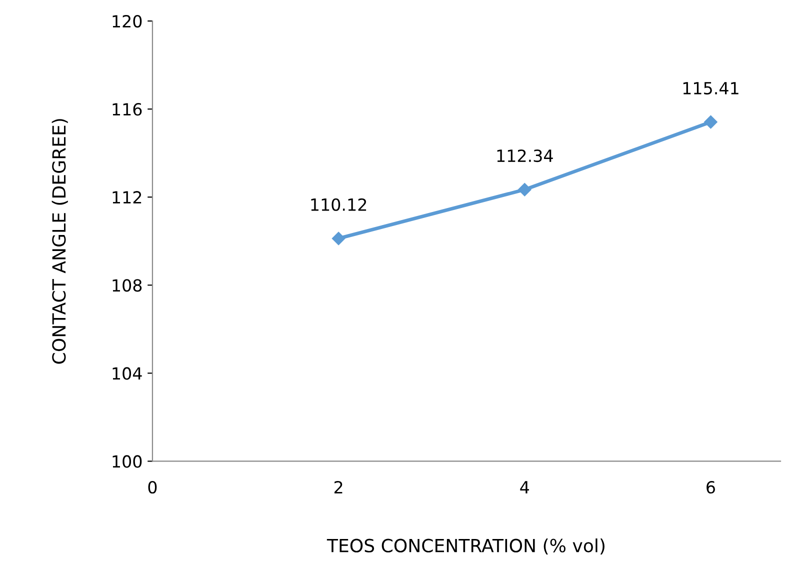 This screenshot has height=568, width=790. Describe the element at coordinates (127, 109) in the screenshot. I see `y-tick-label: 116` at that location.